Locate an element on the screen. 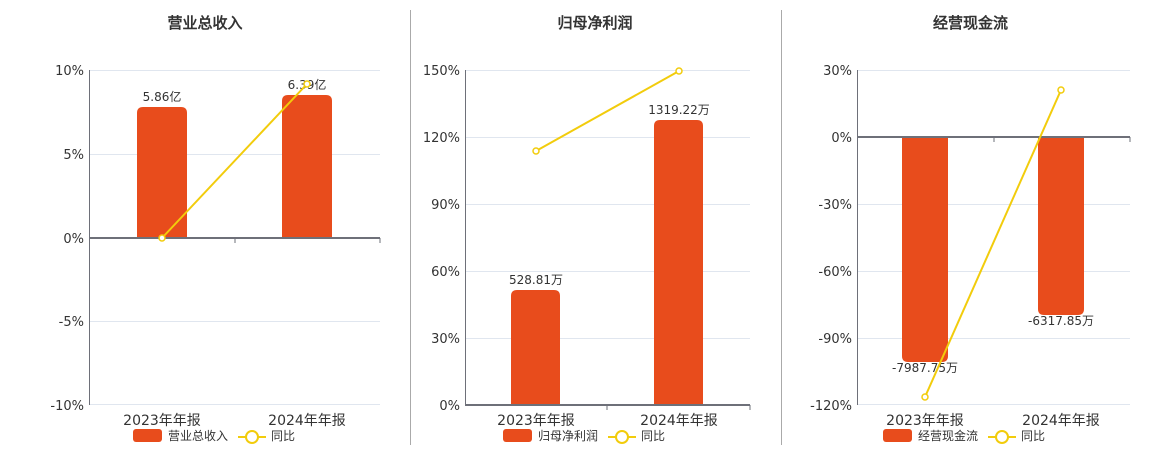 The height and width of the screenshot is (450, 1160). bar-value-labels: -7987.75万 -6317.85万 is located at coordinates (993, 344).